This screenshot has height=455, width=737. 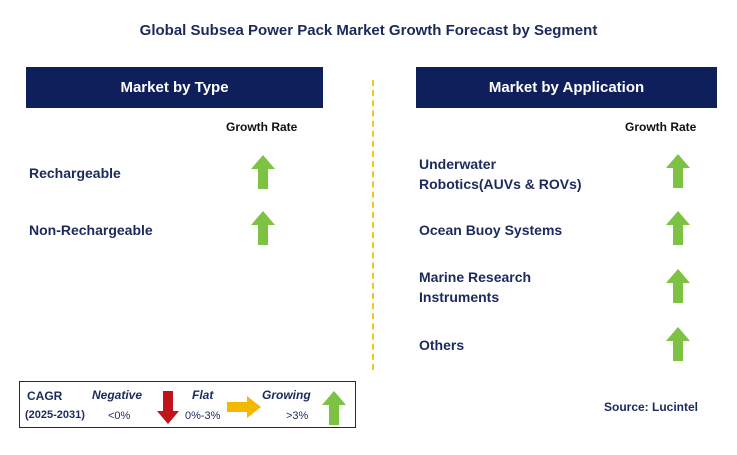 What do you see at coordinates (203, 395) in the screenshot?
I see `legend-flat-label: Flat` at bounding box center [203, 395].